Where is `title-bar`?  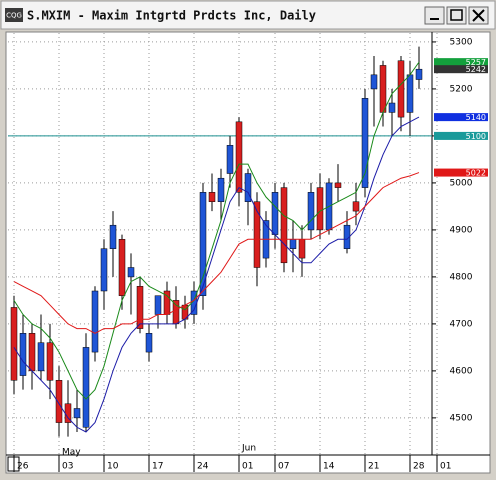 title-bar is located at coordinates (248, 15).